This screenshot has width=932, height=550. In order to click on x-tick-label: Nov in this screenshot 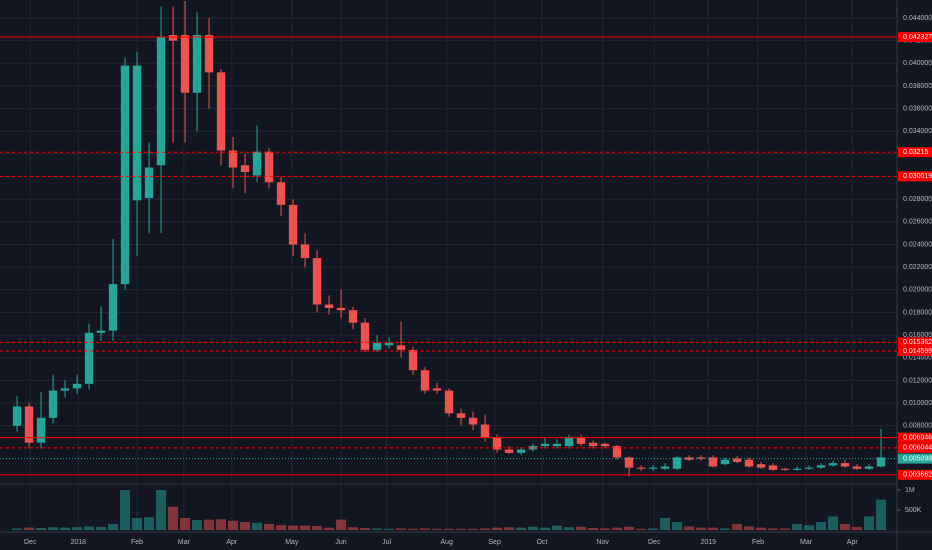, I will do `click(602, 542)`.